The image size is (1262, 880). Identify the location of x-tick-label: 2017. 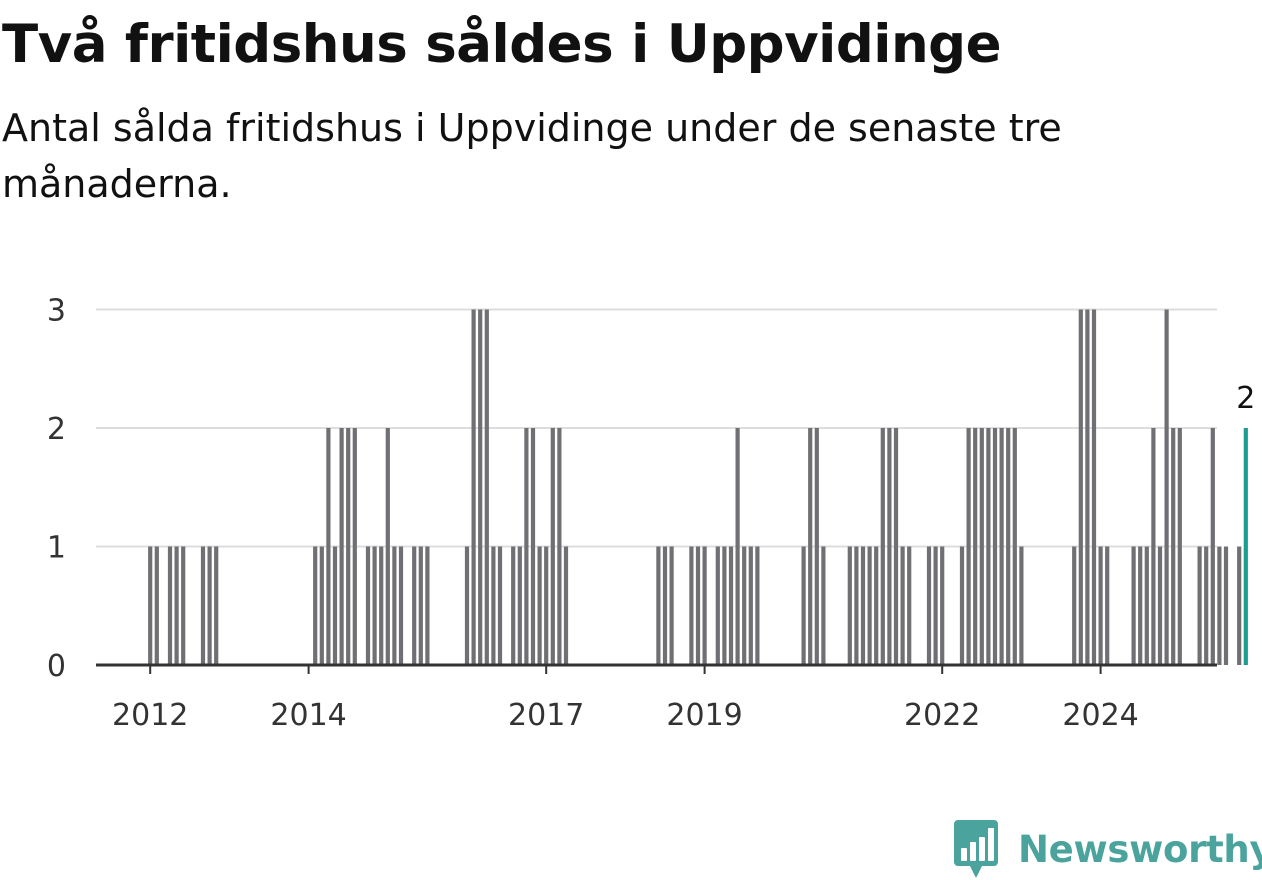
(546, 715).